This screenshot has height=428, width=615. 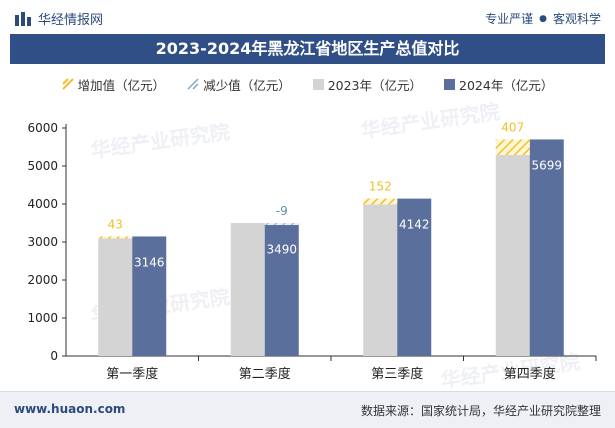 I want to click on logo-icon, so click(x=23, y=18).